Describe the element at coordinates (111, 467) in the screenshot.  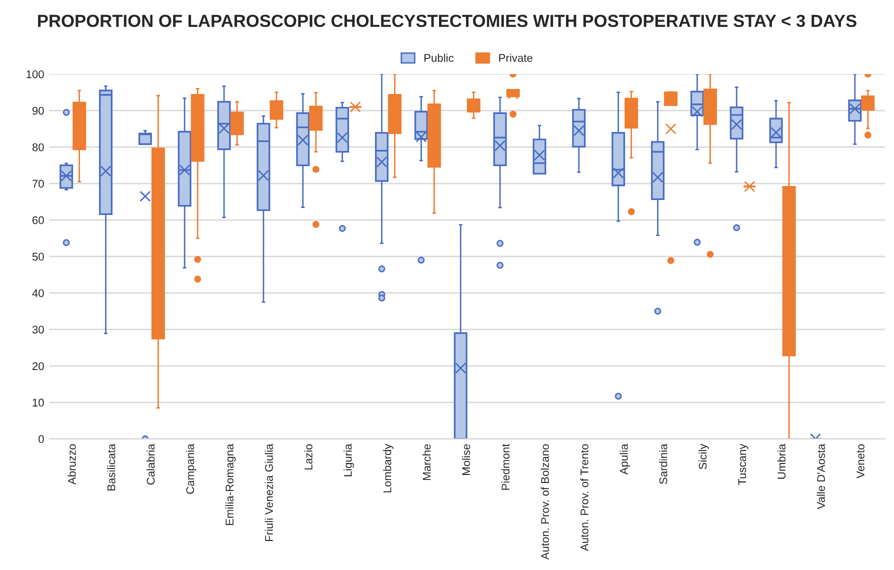
I see `x-tick-label: Basilicata` at that location.